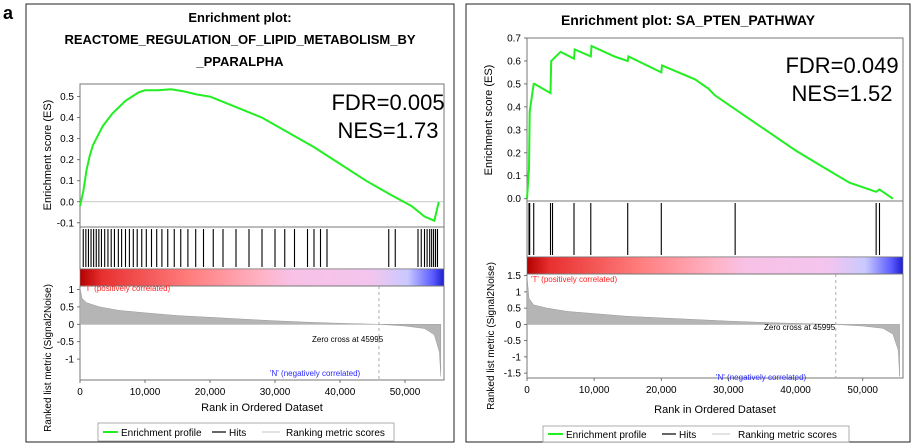  What do you see at coordinates (8, 13) in the screenshot?
I see `figure-panel-label: a` at bounding box center [8, 13].